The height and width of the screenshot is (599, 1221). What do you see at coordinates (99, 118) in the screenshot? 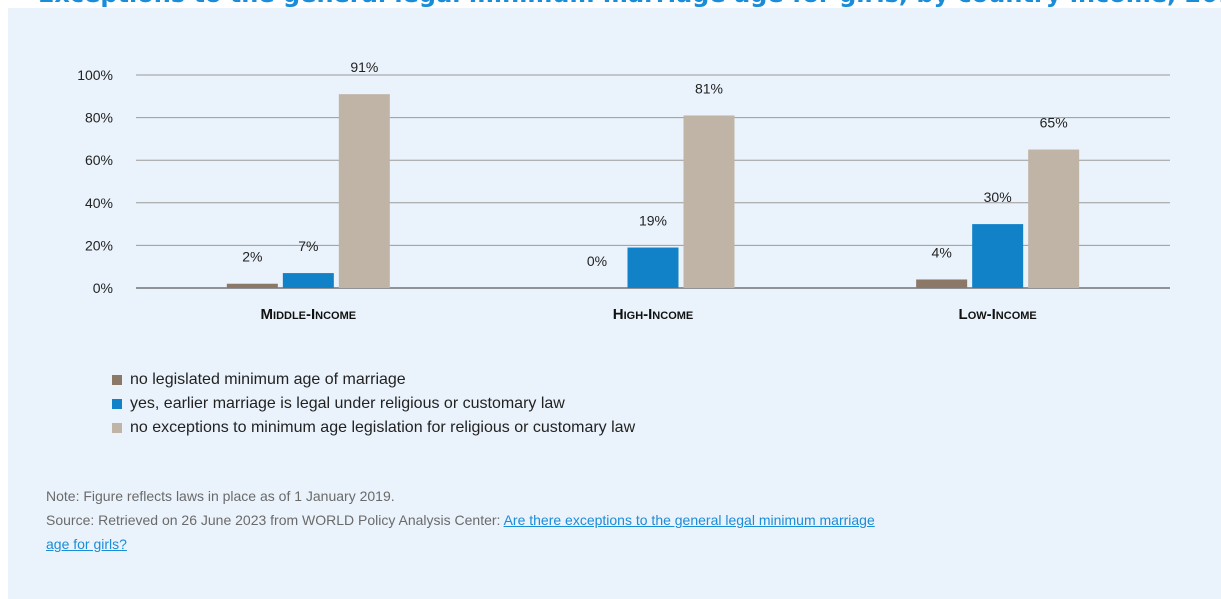
I see `y-tick-label: 80%` at bounding box center [99, 118].